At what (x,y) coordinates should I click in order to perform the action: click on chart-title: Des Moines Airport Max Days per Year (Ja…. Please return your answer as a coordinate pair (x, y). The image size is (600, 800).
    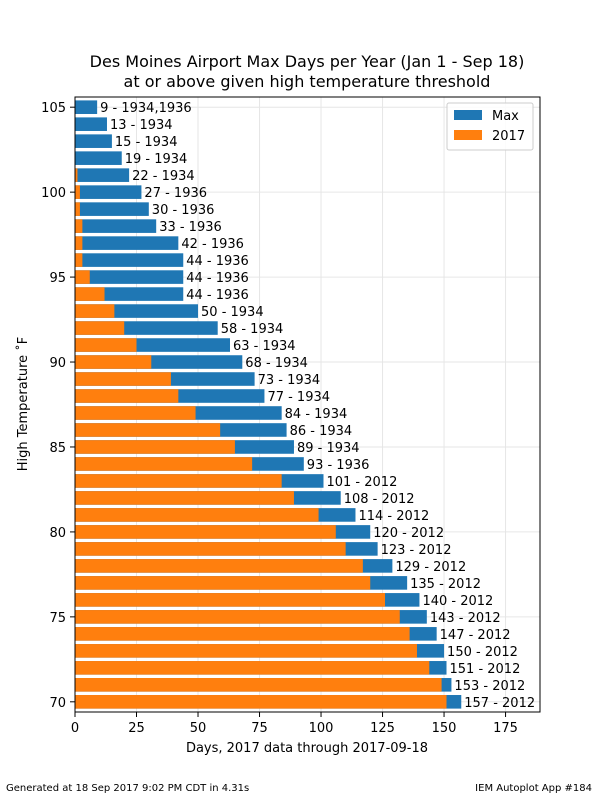
    Looking at the image, I should click on (307, 61).